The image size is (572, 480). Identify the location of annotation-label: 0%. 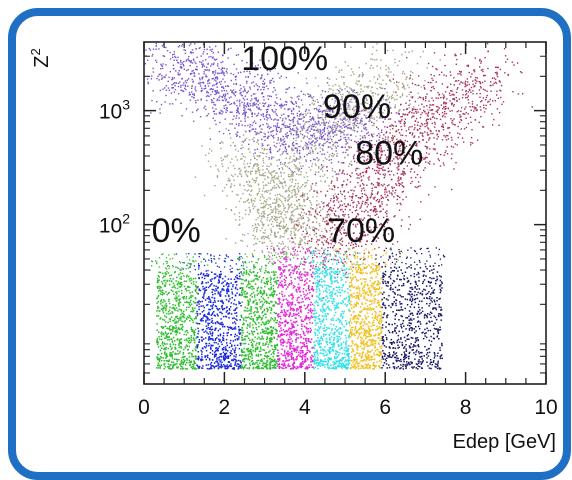
(176, 231).